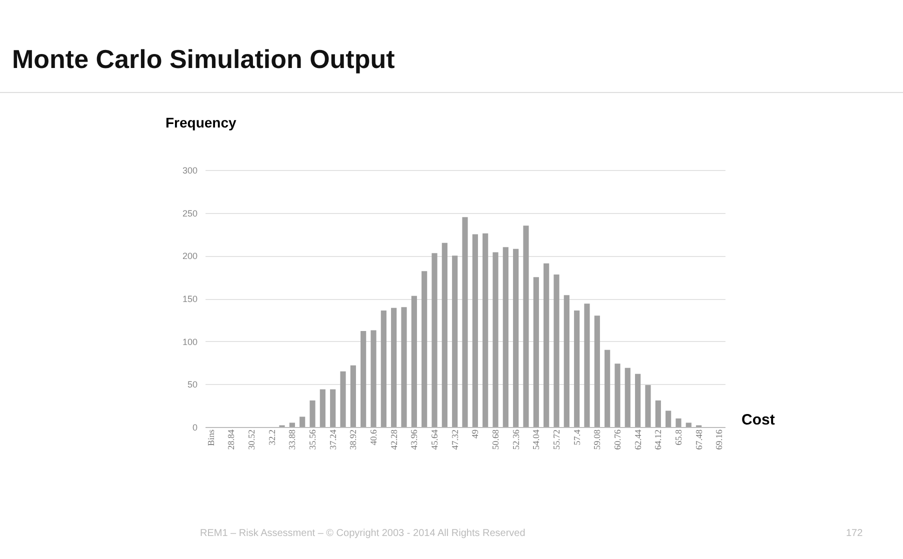 The image size is (903, 559). I want to click on y-axis-title: Frequency, so click(201, 122).